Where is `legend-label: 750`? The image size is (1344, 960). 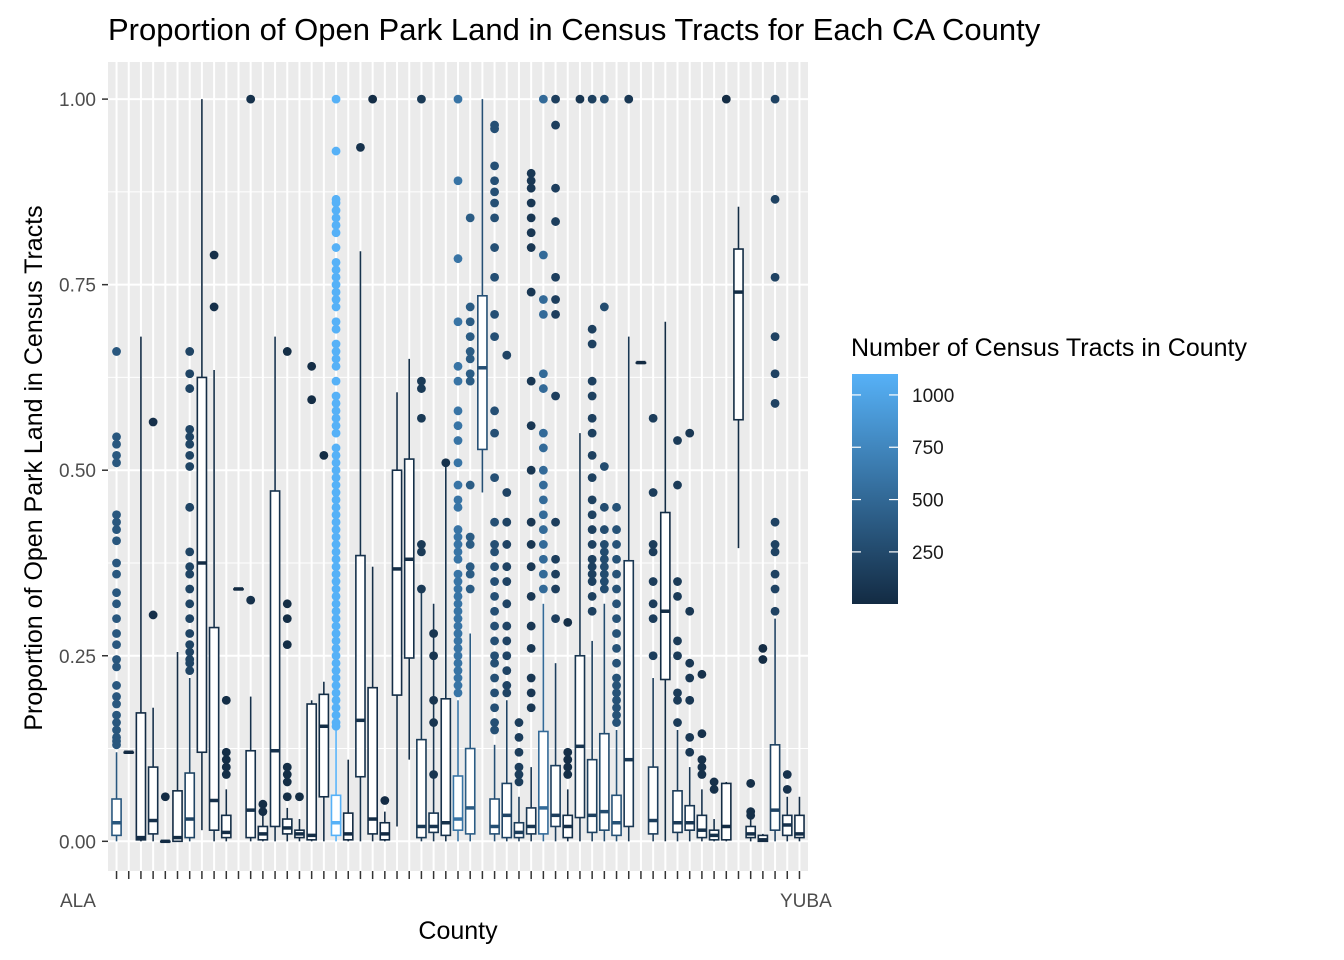
legend-label: 750 is located at coordinates (928, 448).